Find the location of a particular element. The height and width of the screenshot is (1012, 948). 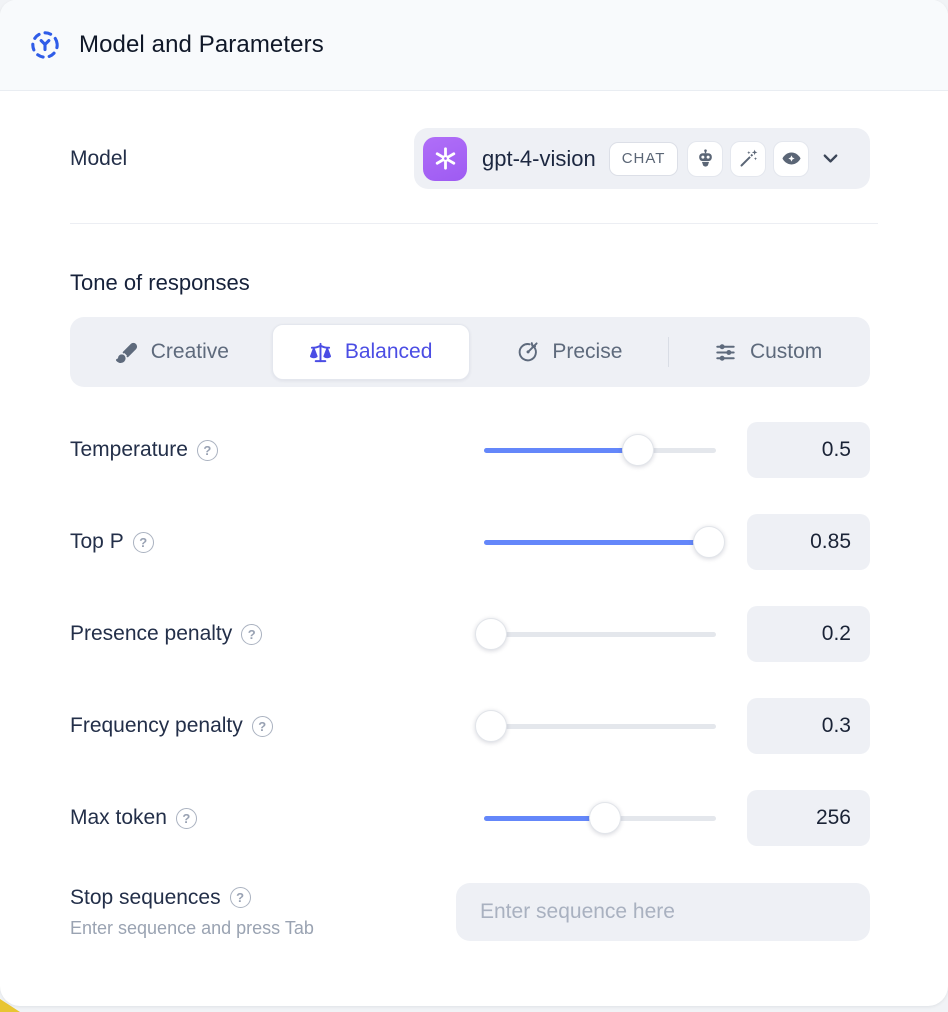

model-name: gpt-4-vision is located at coordinates (539, 158).